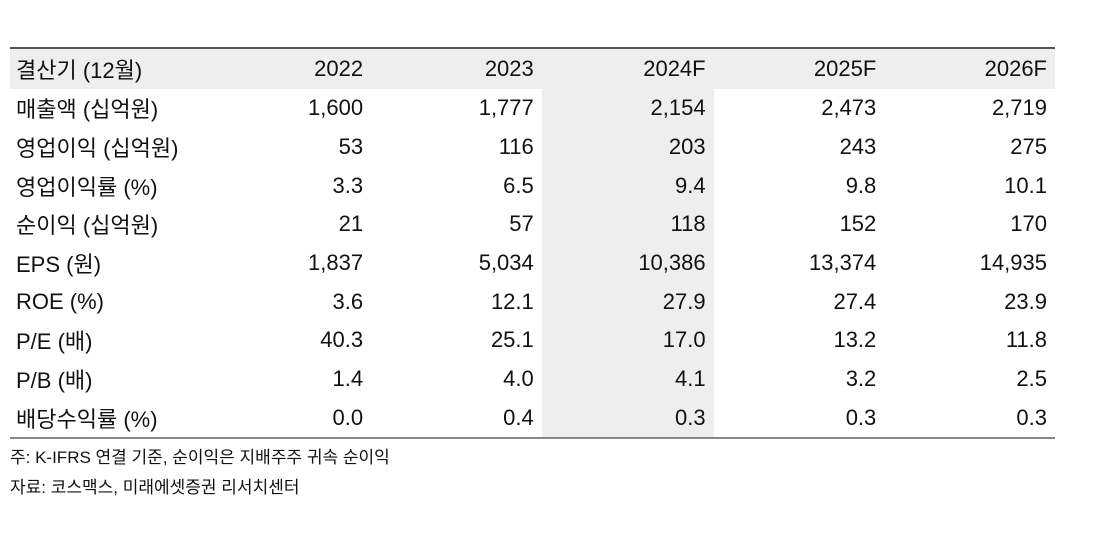  I want to click on cell-2026f: 0.3, so click(969, 419).